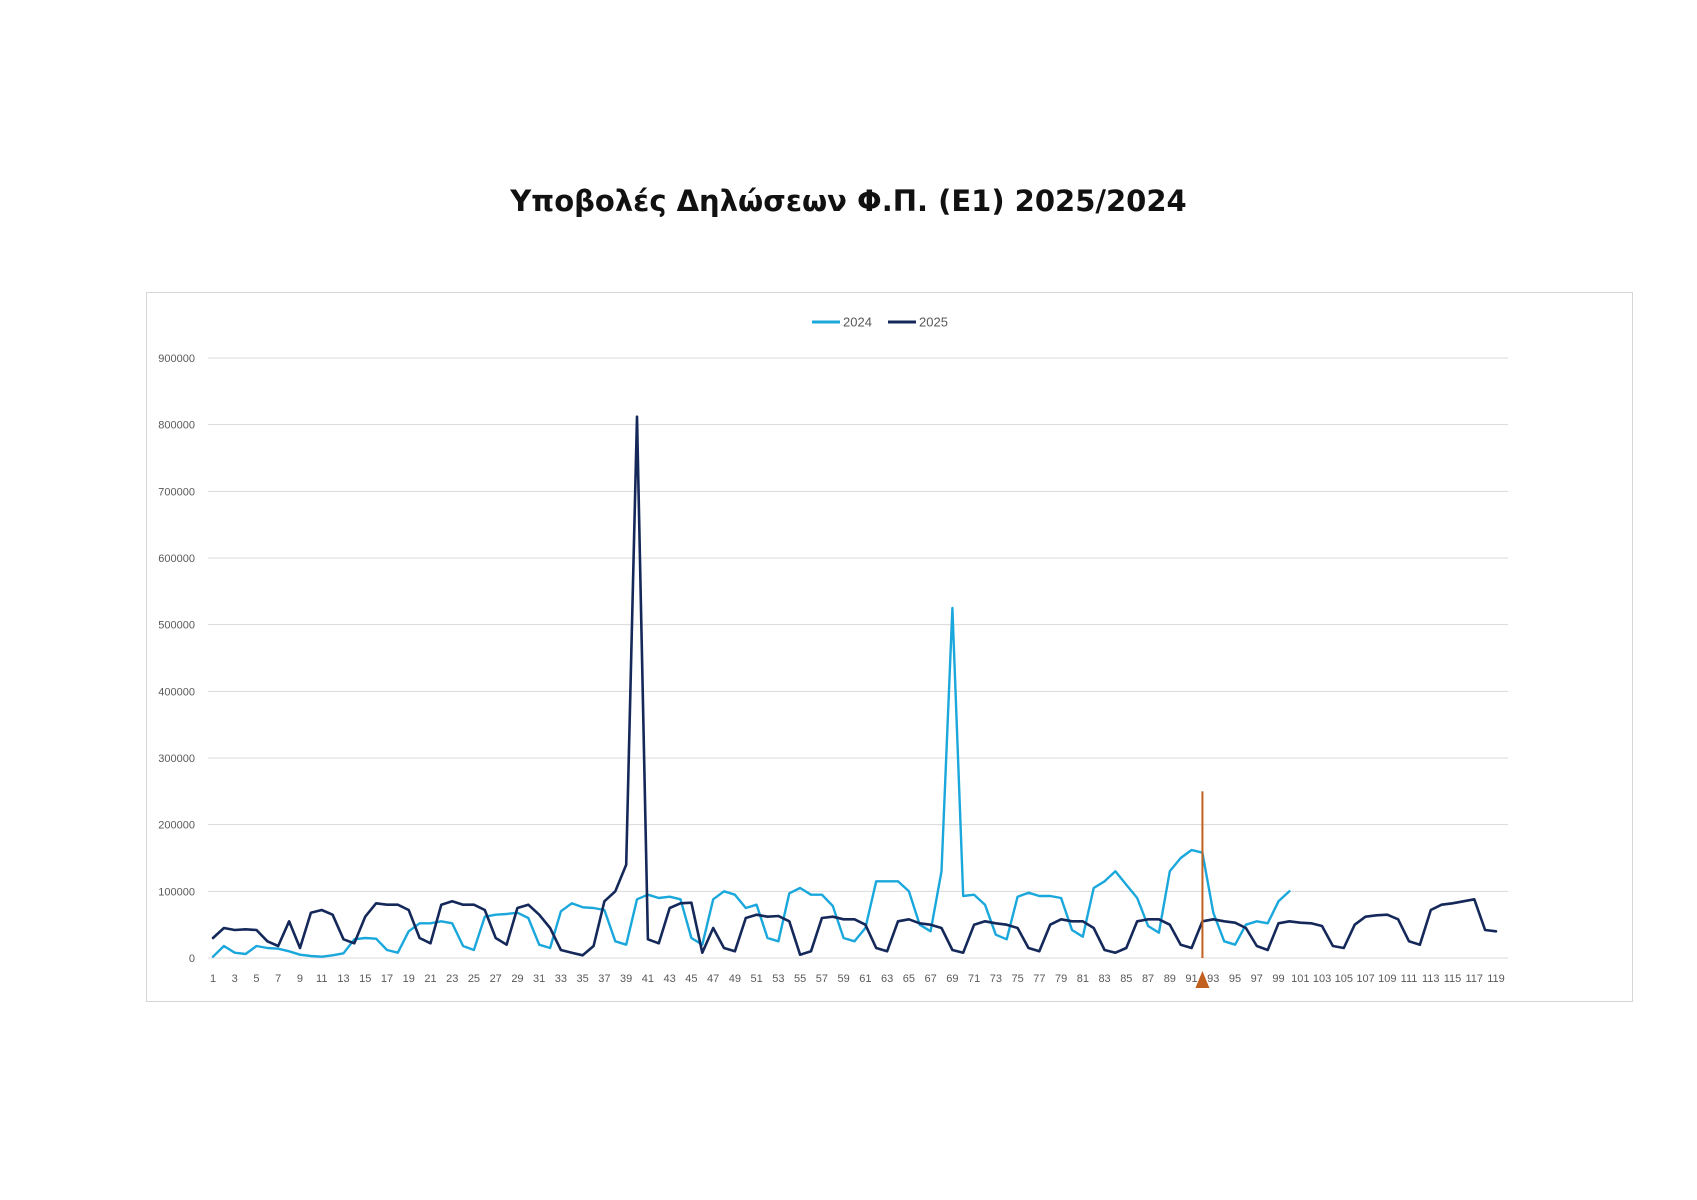  What do you see at coordinates (176, 492) in the screenshot?
I see `y-tick-label: 700000` at bounding box center [176, 492].